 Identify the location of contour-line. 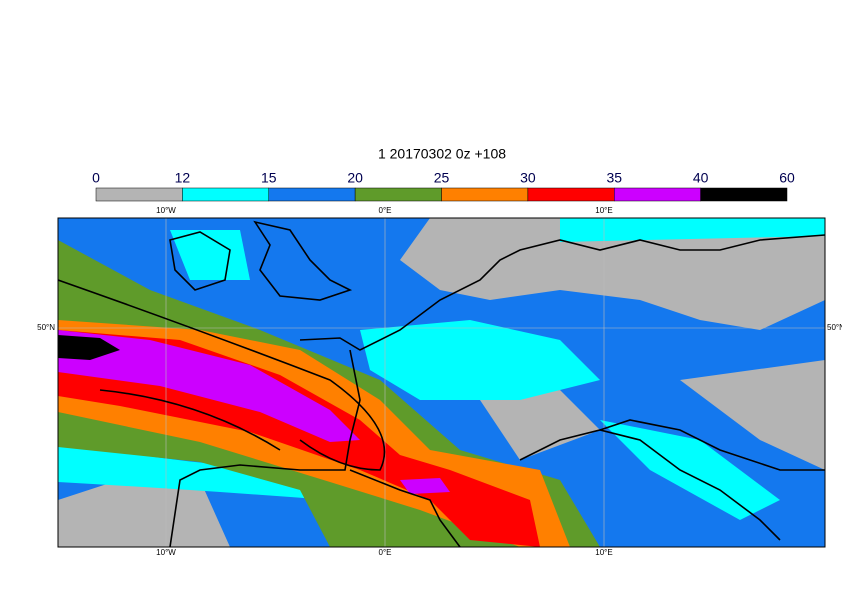
(222, 375).